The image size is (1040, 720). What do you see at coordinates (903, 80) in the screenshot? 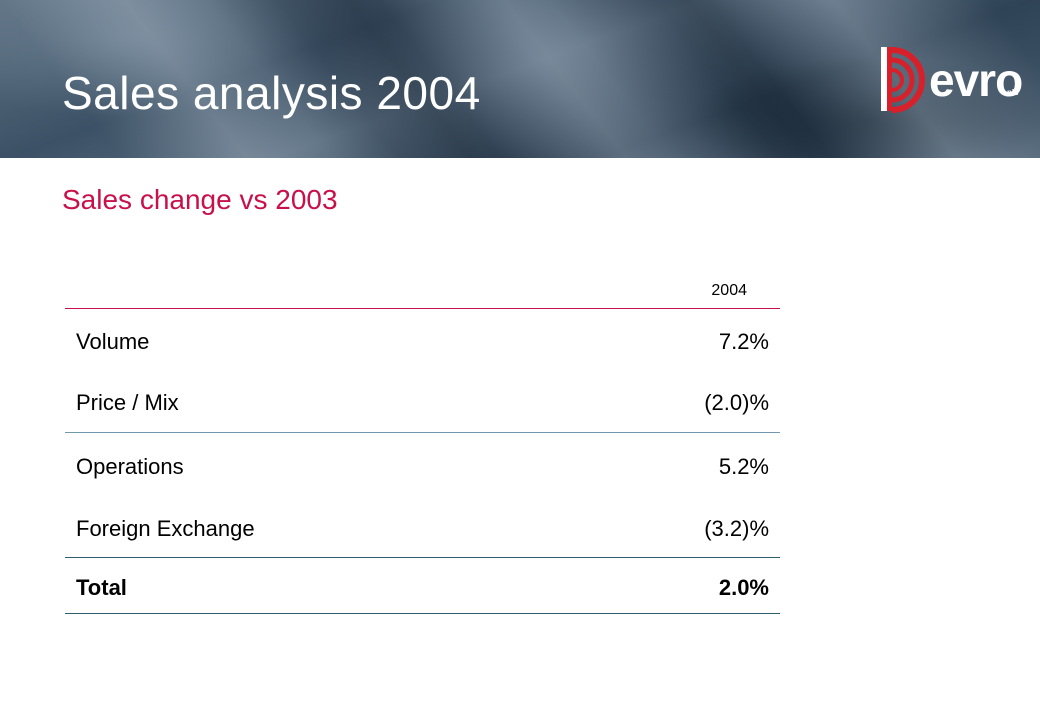
I see `devro-logo-mark` at bounding box center [903, 80].